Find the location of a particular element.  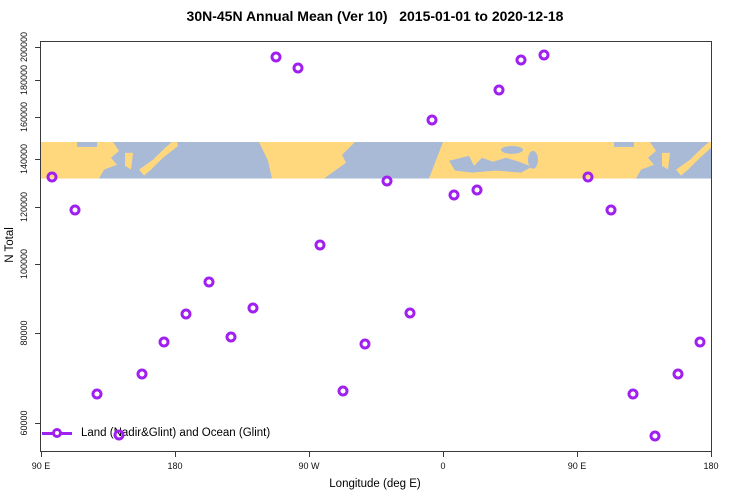

legend-label: Land (Nadir&Glint) and Ocean (Glint) is located at coordinates (176, 433).